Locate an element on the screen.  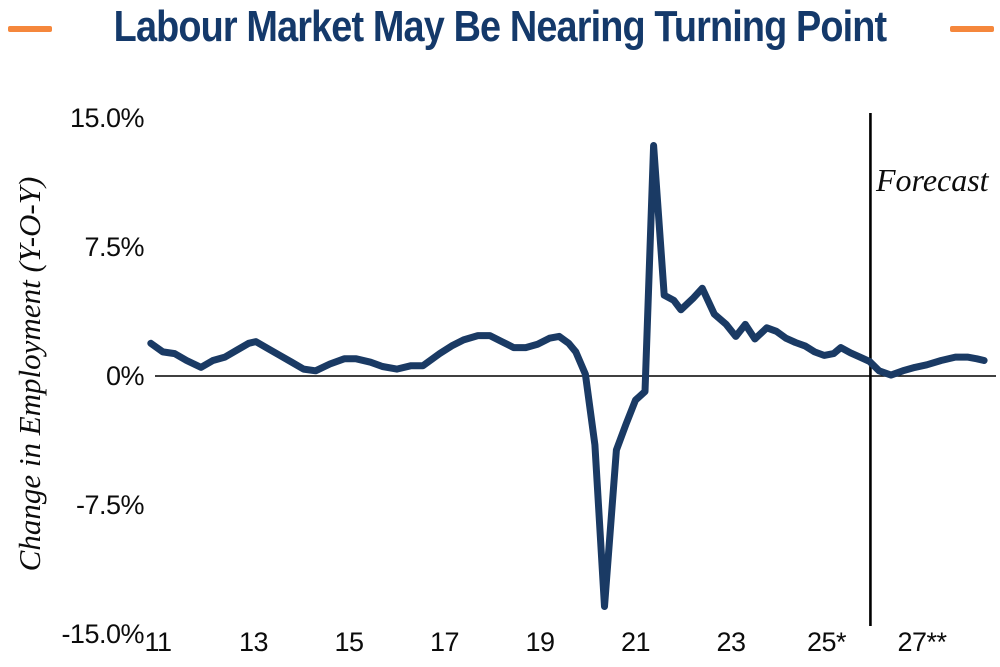
y-tick-label: -15.0% is located at coordinates (102, 634).